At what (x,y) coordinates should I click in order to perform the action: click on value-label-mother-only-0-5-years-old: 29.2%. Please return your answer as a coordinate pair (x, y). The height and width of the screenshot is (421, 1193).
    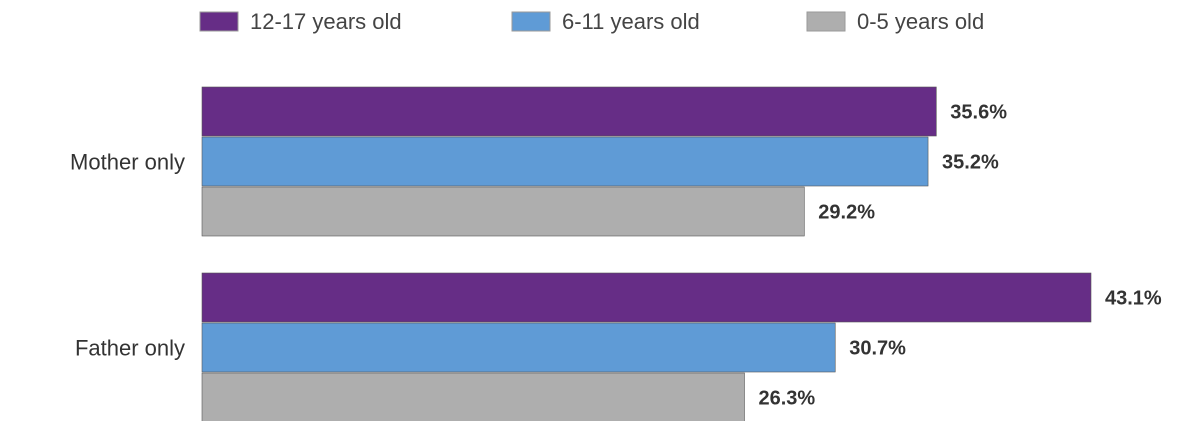
    Looking at the image, I should click on (846, 213).